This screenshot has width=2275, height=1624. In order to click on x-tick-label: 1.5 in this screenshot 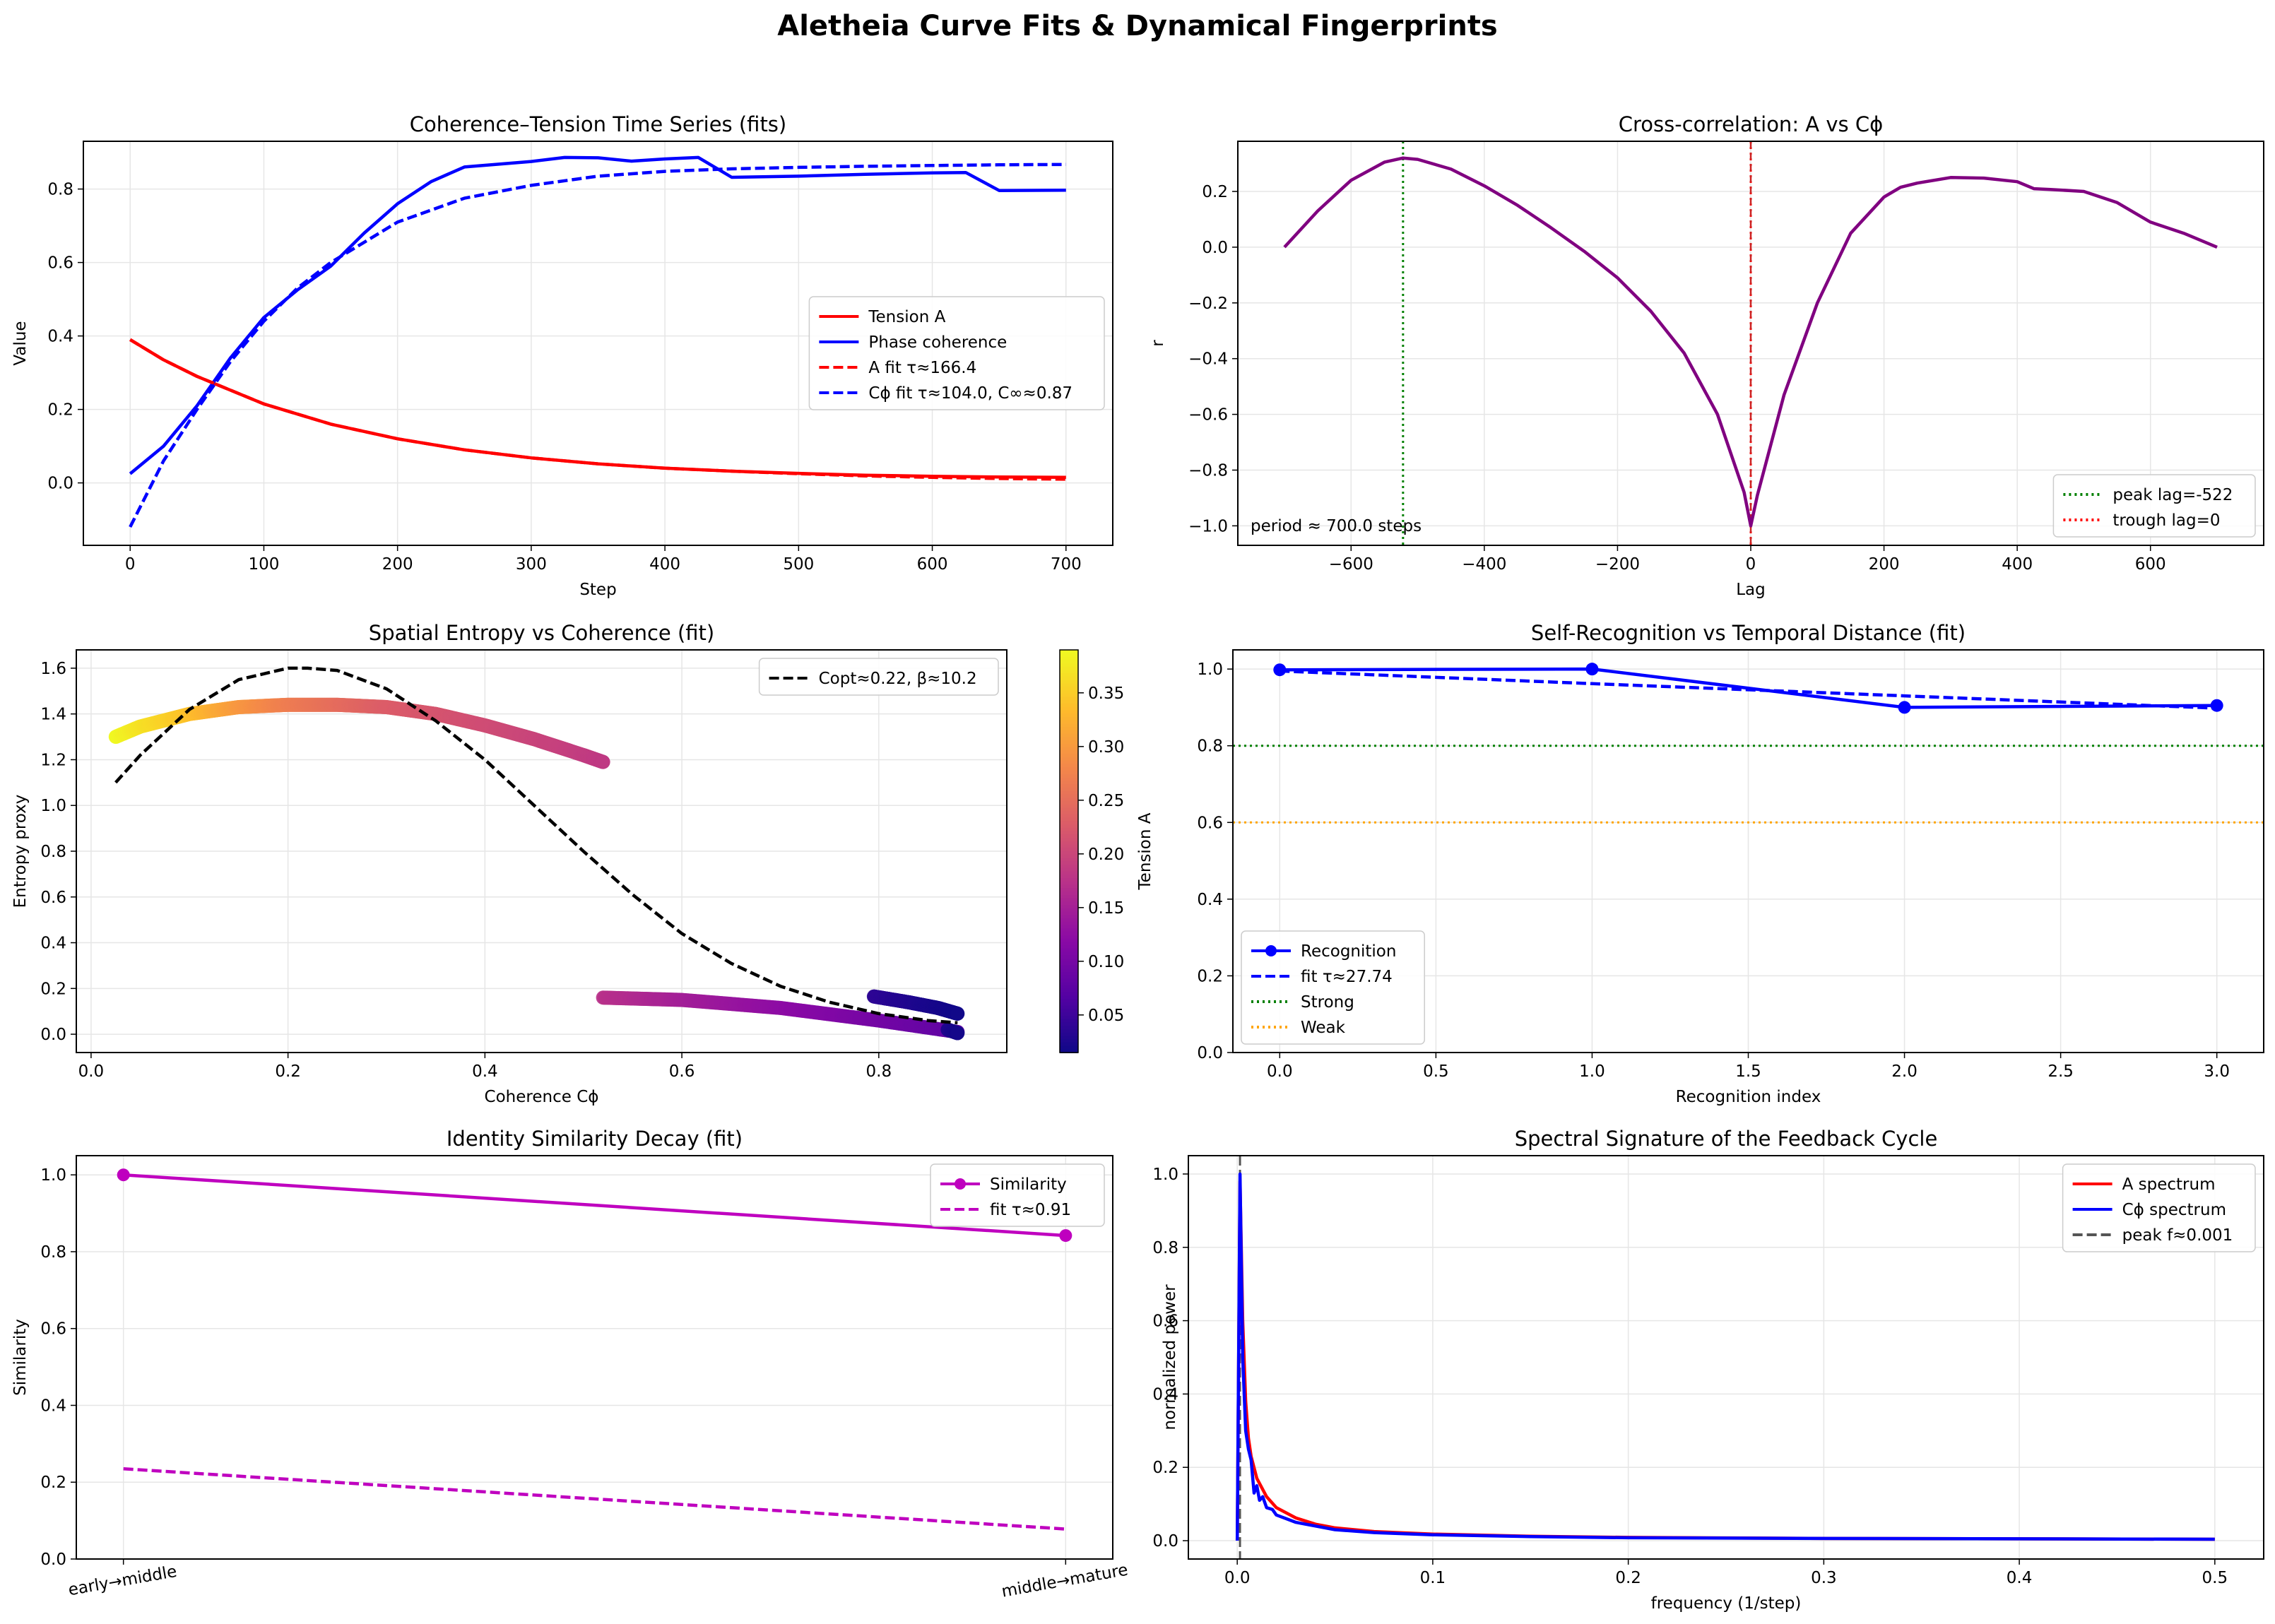, I will do `click(1748, 1071)`.